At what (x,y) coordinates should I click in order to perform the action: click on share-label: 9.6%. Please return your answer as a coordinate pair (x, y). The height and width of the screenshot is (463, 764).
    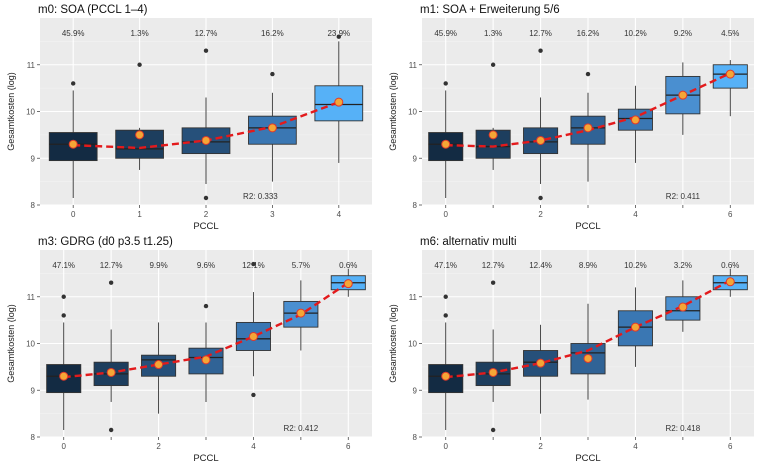
    Looking at the image, I should click on (206, 265).